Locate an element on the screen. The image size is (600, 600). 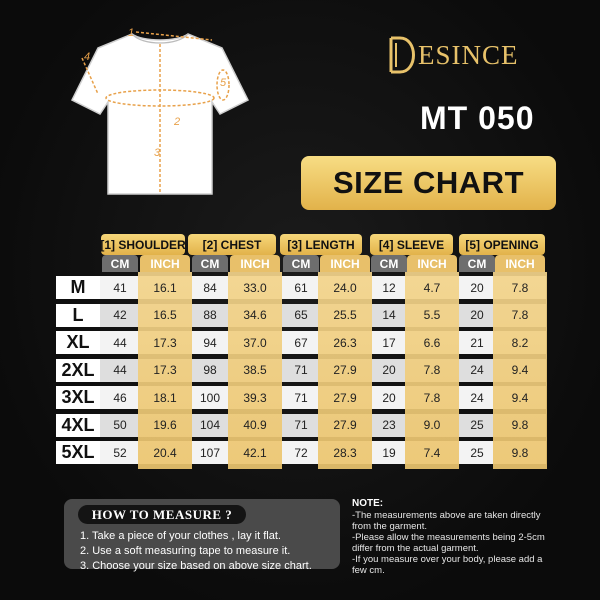
marker-4: 4 is located at coordinates (87, 57).